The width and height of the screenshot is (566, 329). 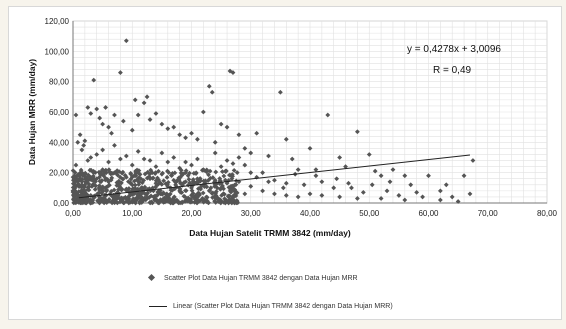 I want to click on y-tick-label: 120,00, so click(x=57, y=21).